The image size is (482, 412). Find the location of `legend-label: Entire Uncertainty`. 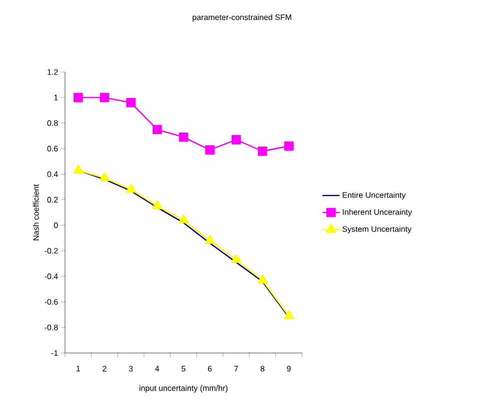

legend-label: Entire Uncertainty is located at coordinates (374, 196).